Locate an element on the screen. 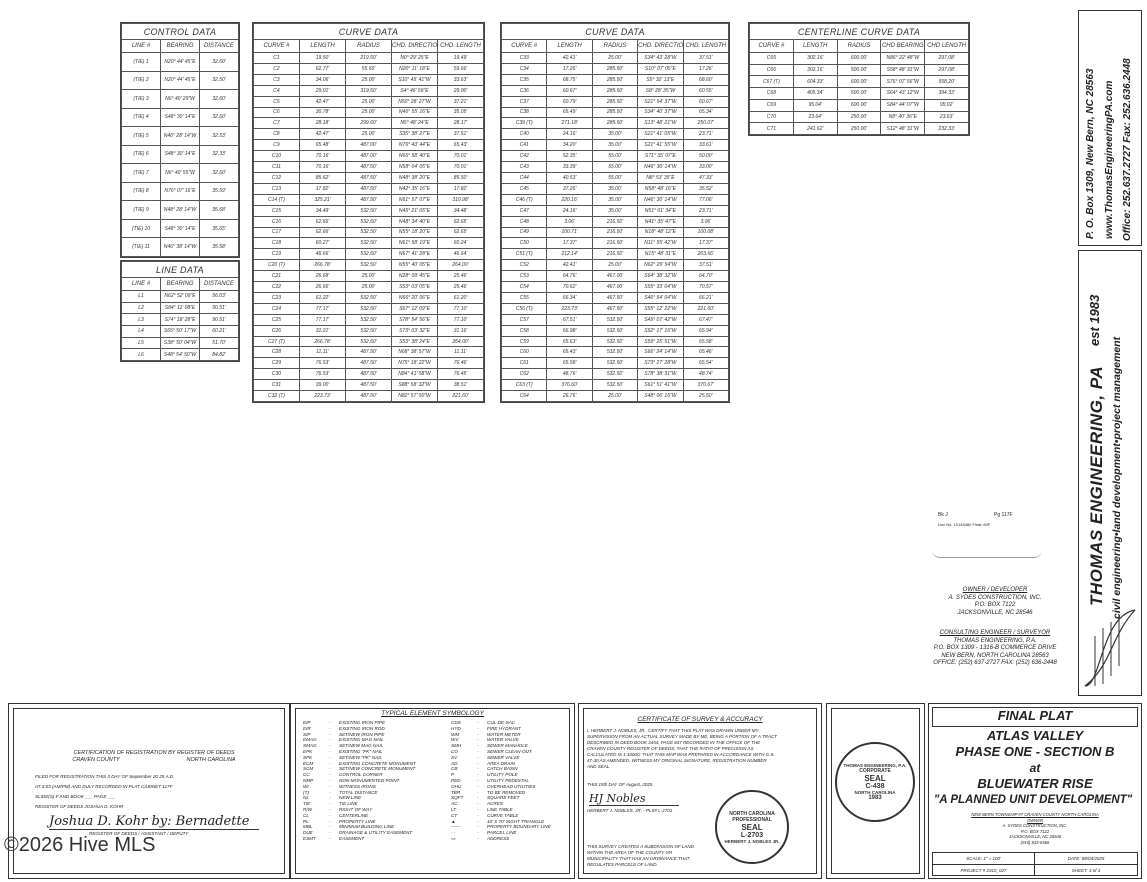  table-cell: N41° 35' 47"E is located at coordinates (660, 221).